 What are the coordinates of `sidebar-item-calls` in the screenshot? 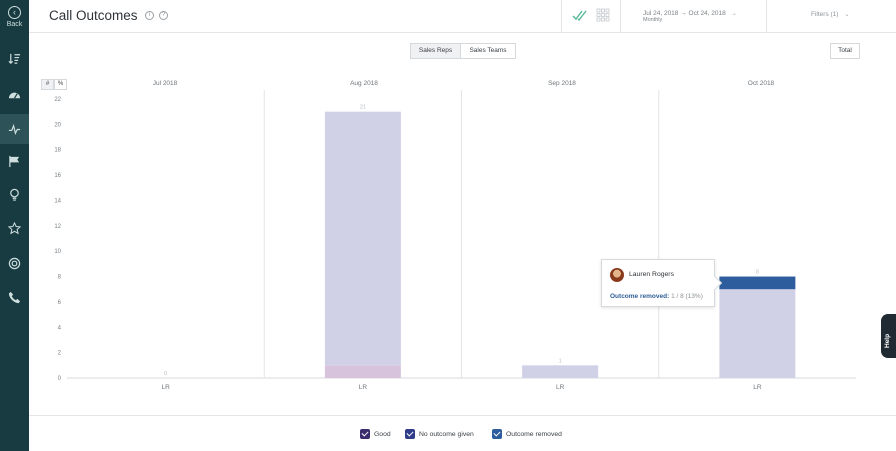 It's located at (14, 297).